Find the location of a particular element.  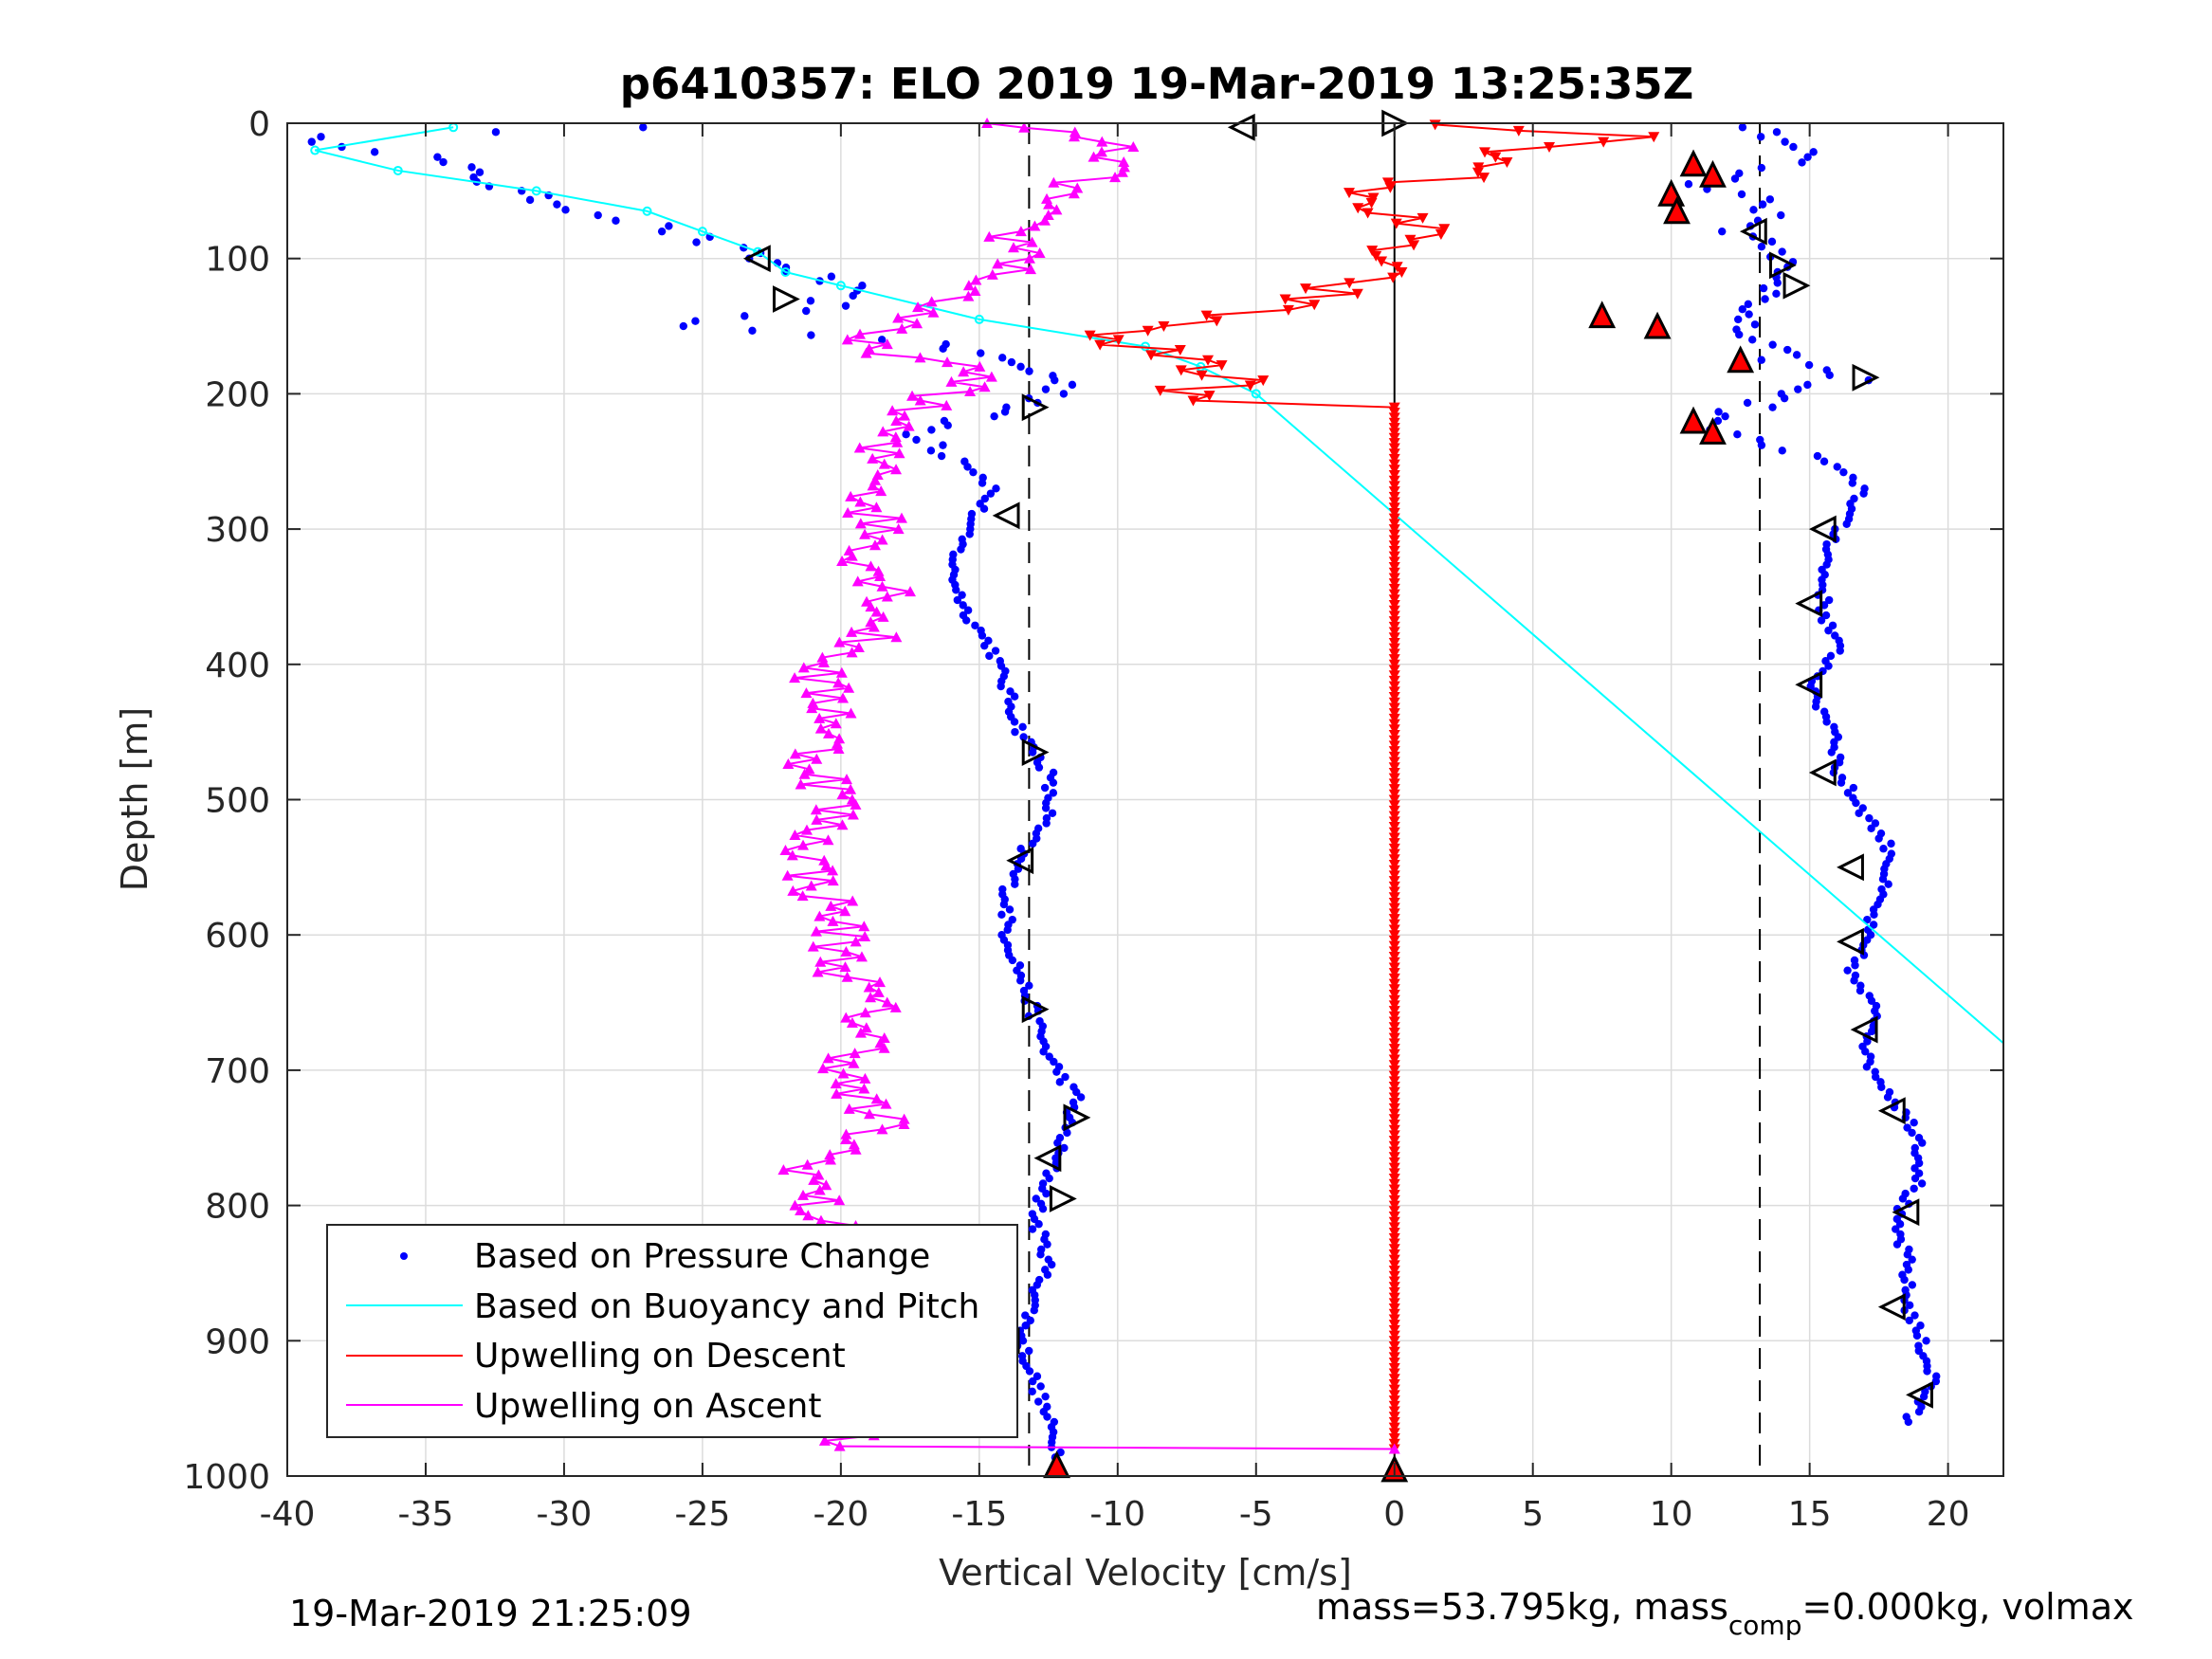

y-axis-label: Depth [m] is located at coordinates (134, 799).